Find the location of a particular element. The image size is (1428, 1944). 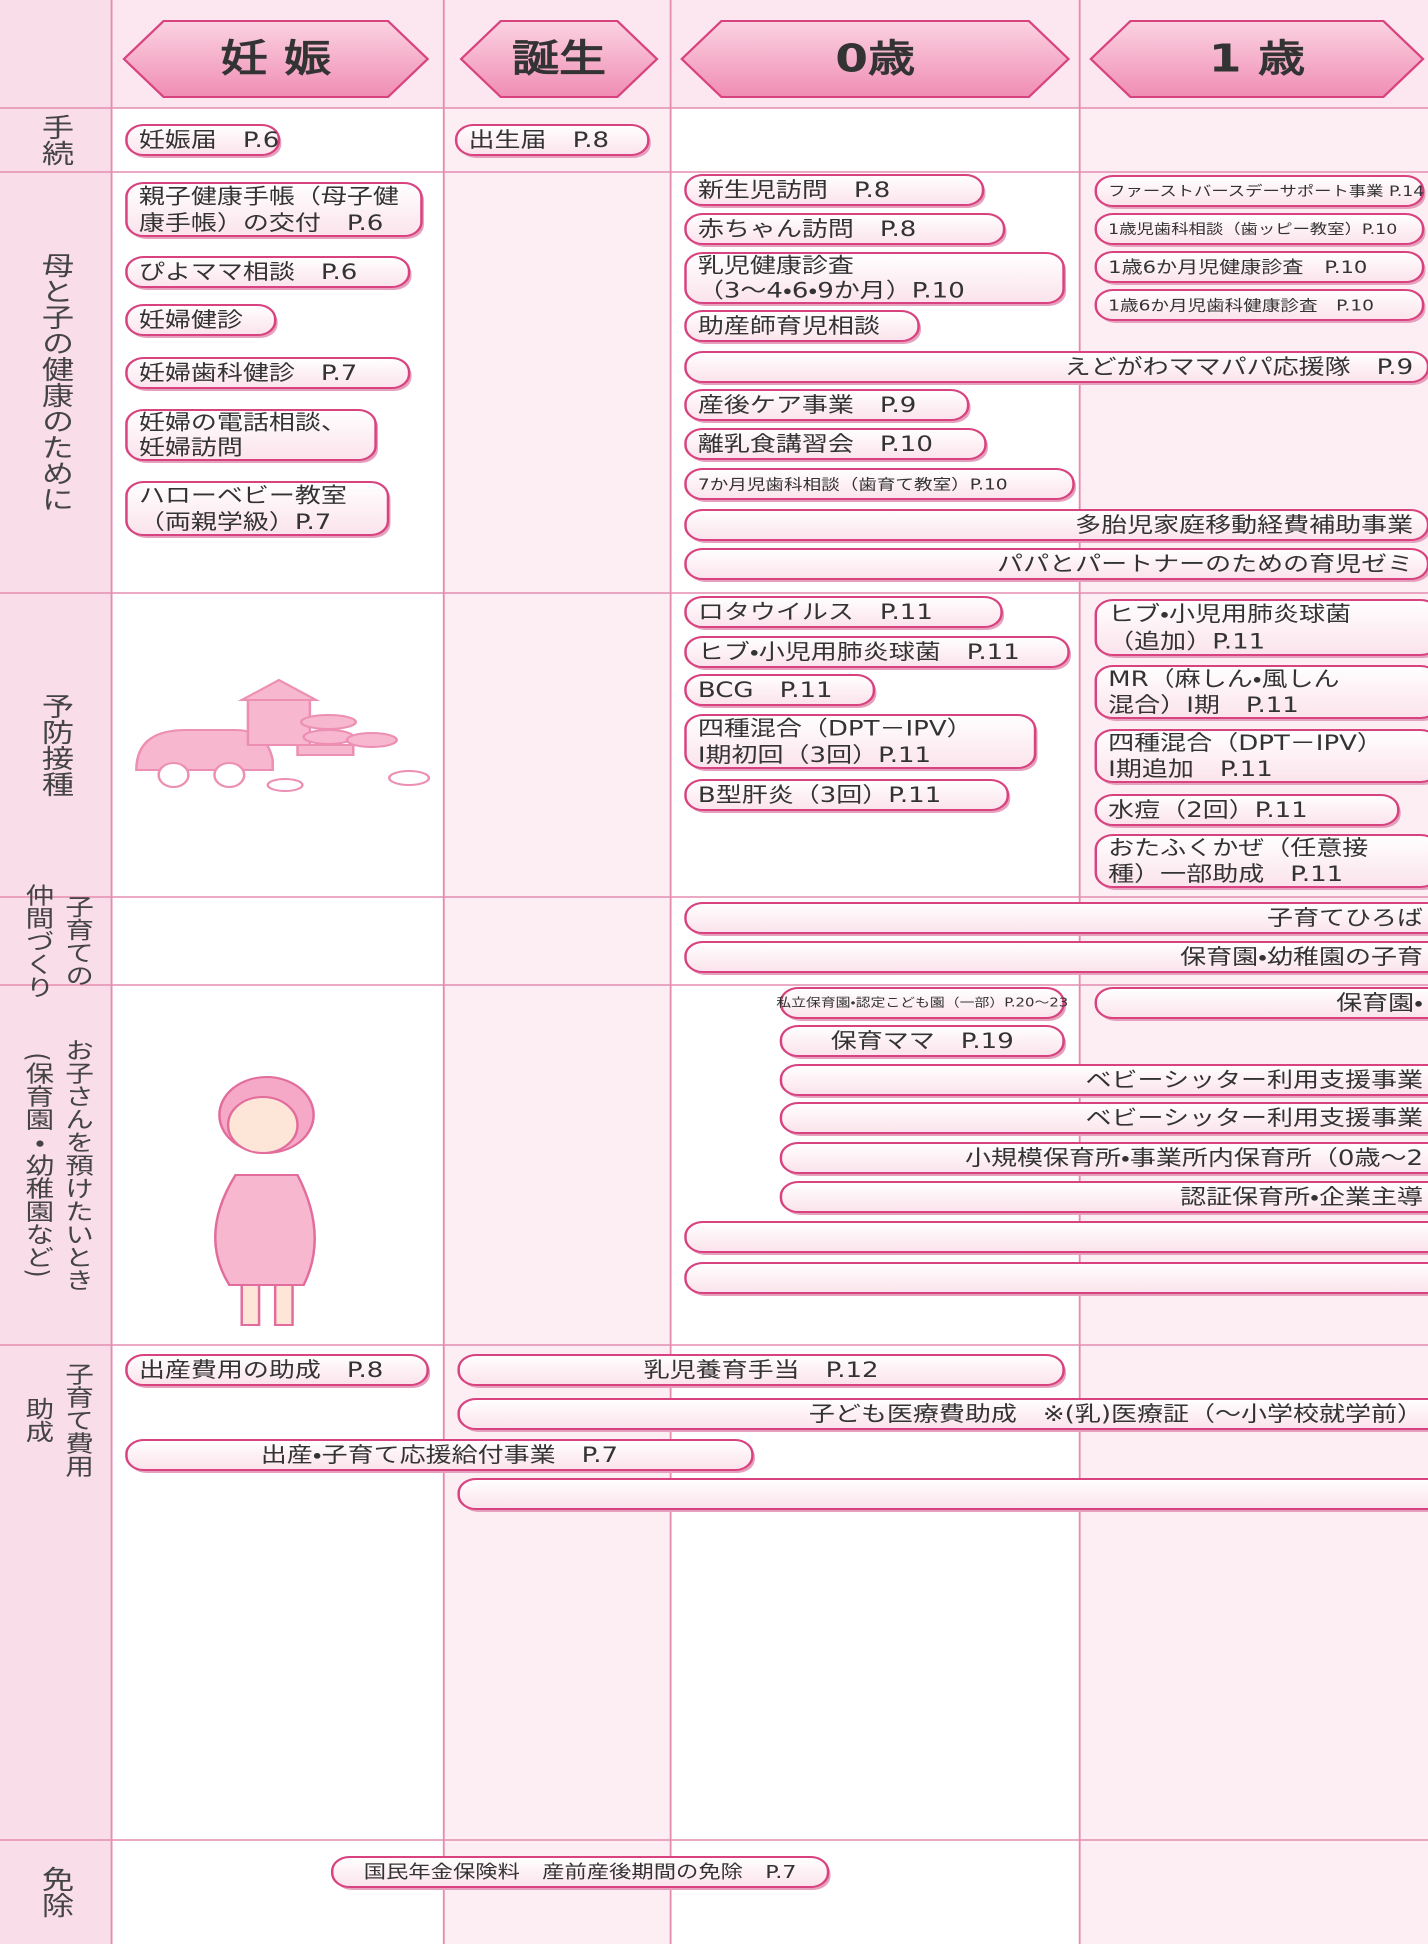

item-label: 妊娠届 P.6 is located at coordinates (209, 140).